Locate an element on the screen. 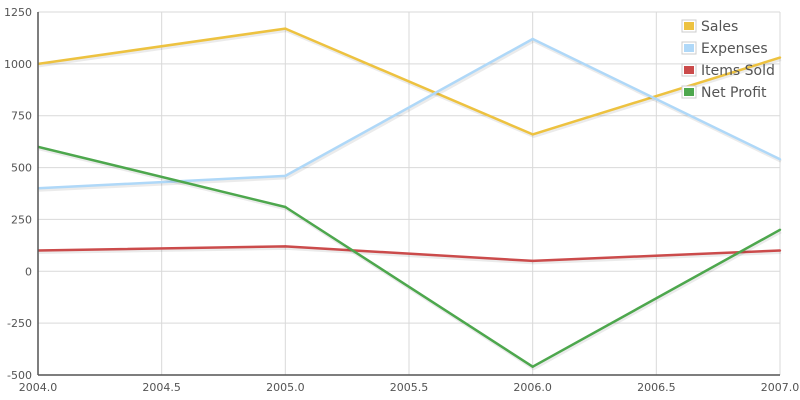 The image size is (800, 400). y-tick-label: 1250 is located at coordinates (18, 12).